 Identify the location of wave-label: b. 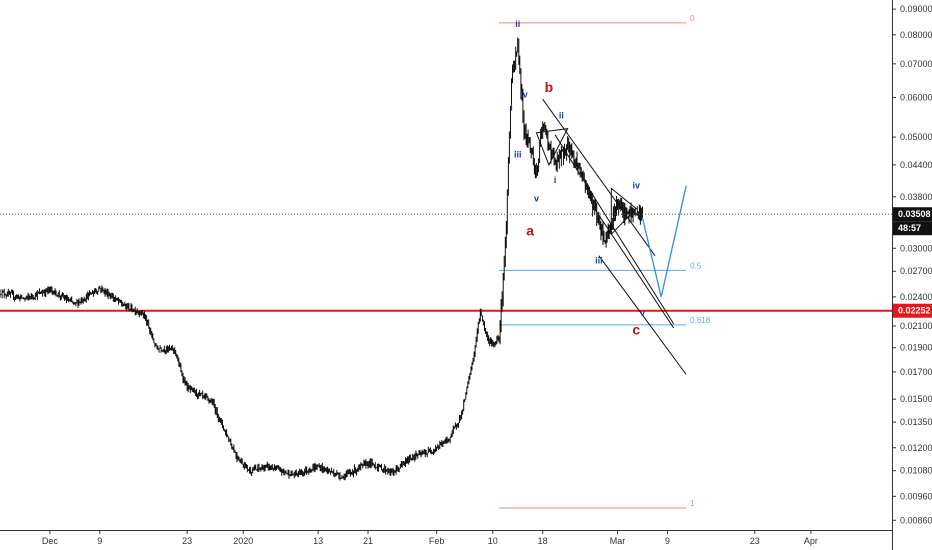
(549, 87).